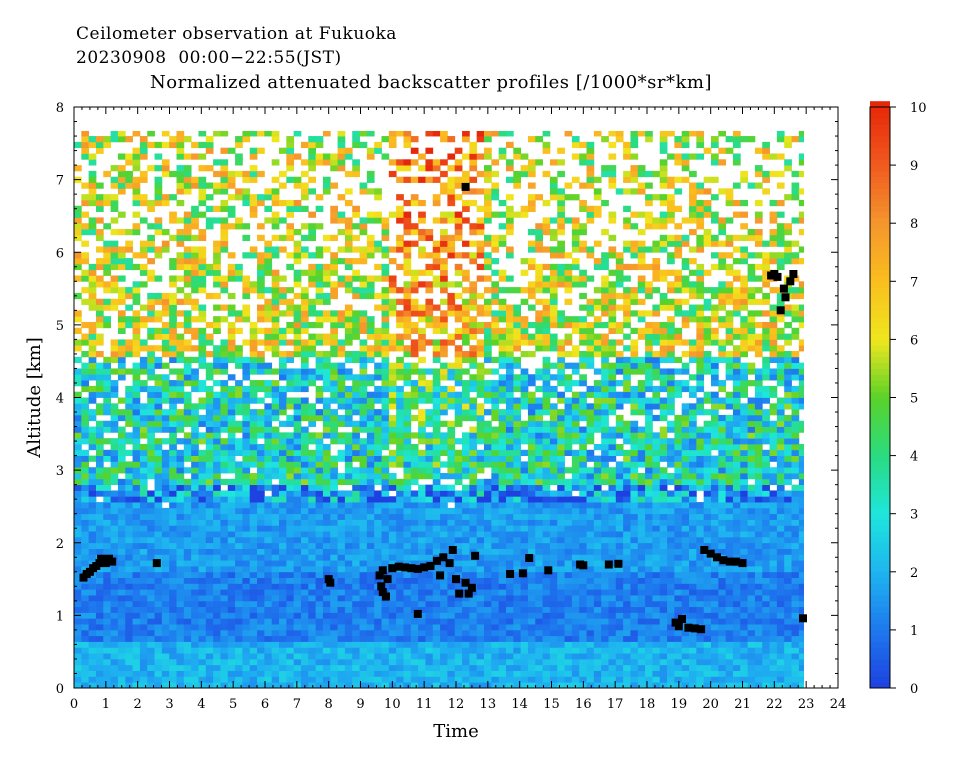 The image size is (960, 770). I want to click on y-tick-label: 4, so click(60, 399).